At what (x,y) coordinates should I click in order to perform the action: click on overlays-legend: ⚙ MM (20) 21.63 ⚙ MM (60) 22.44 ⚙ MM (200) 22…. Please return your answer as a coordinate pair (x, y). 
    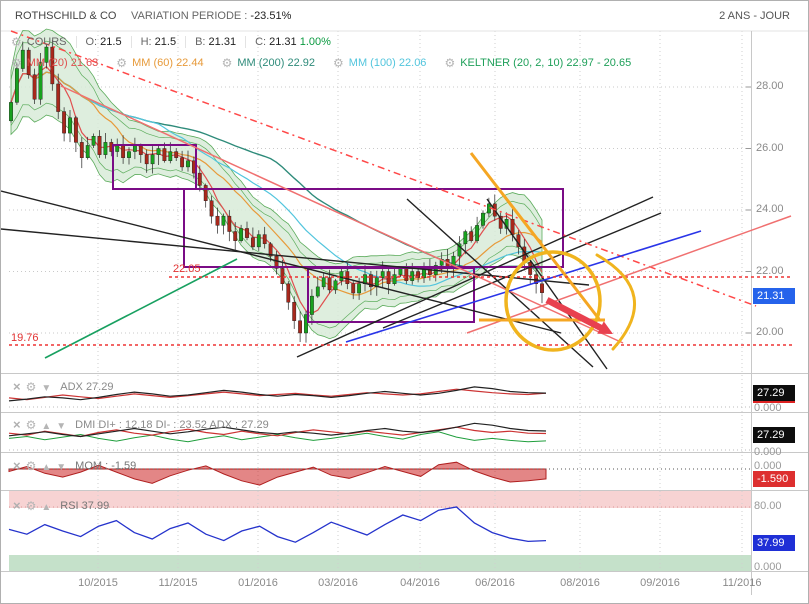
    Looking at the image, I should click on (330, 63).